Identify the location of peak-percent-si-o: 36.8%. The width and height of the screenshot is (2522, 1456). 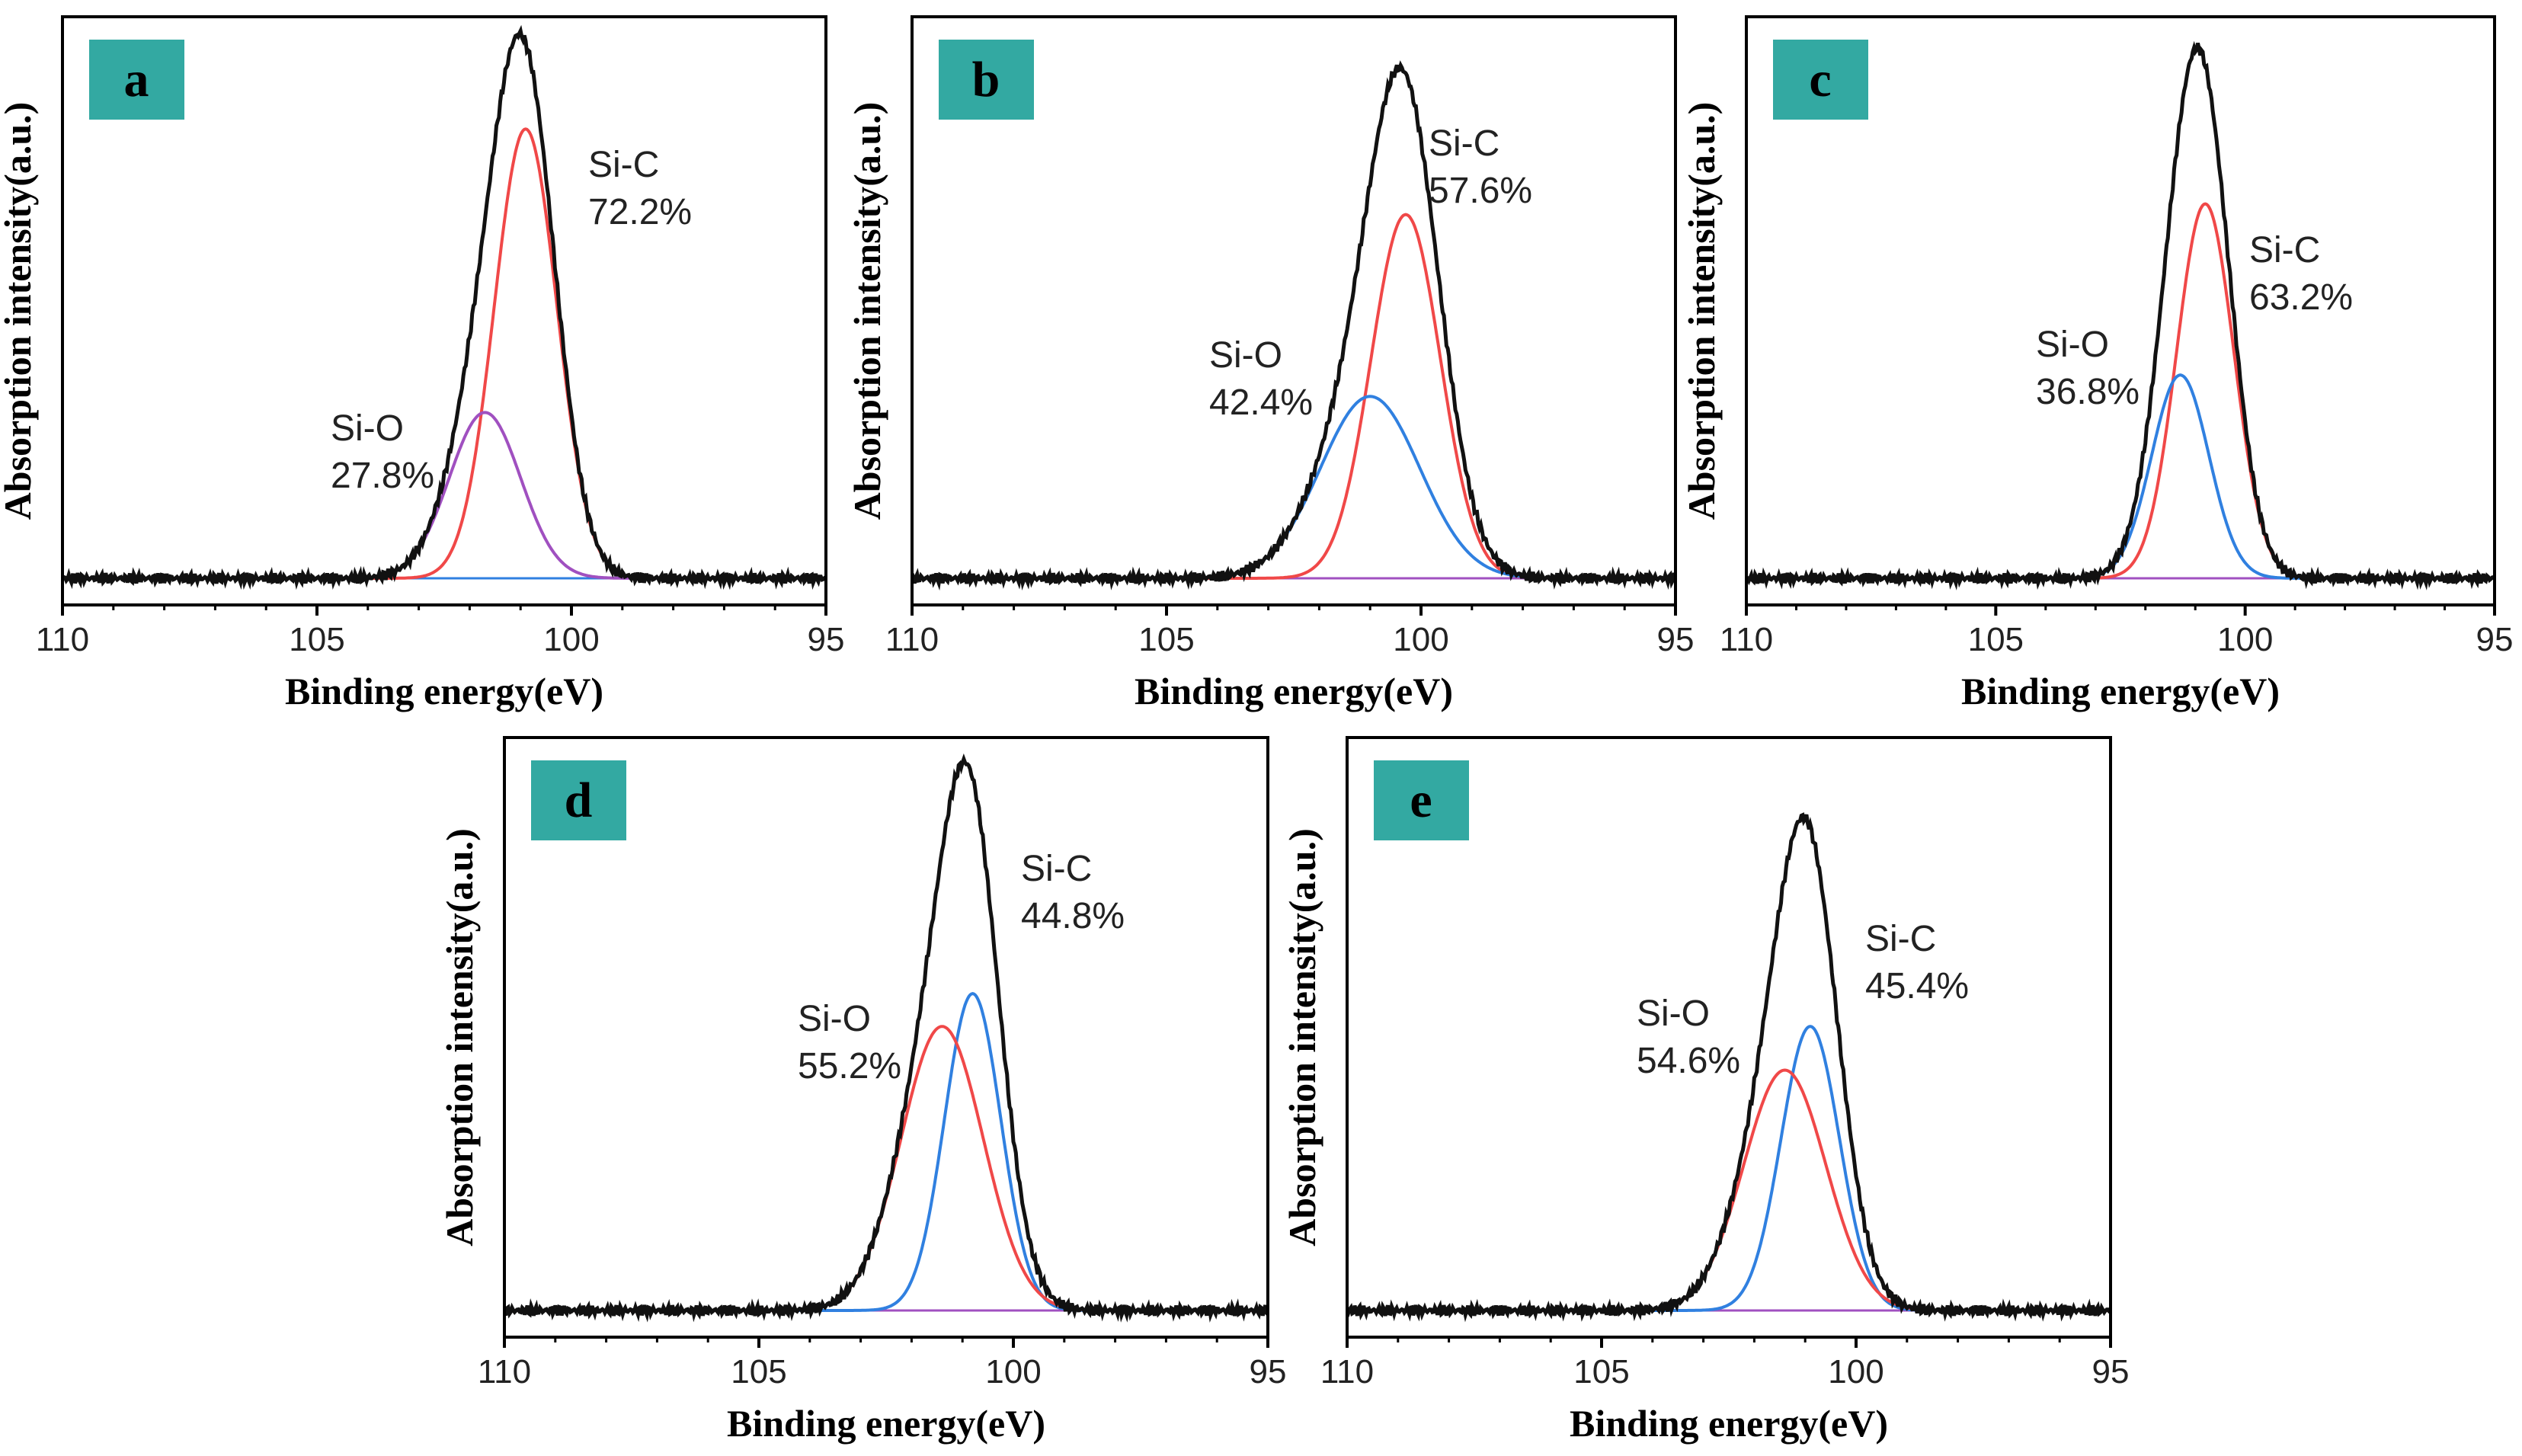
(2088, 392).